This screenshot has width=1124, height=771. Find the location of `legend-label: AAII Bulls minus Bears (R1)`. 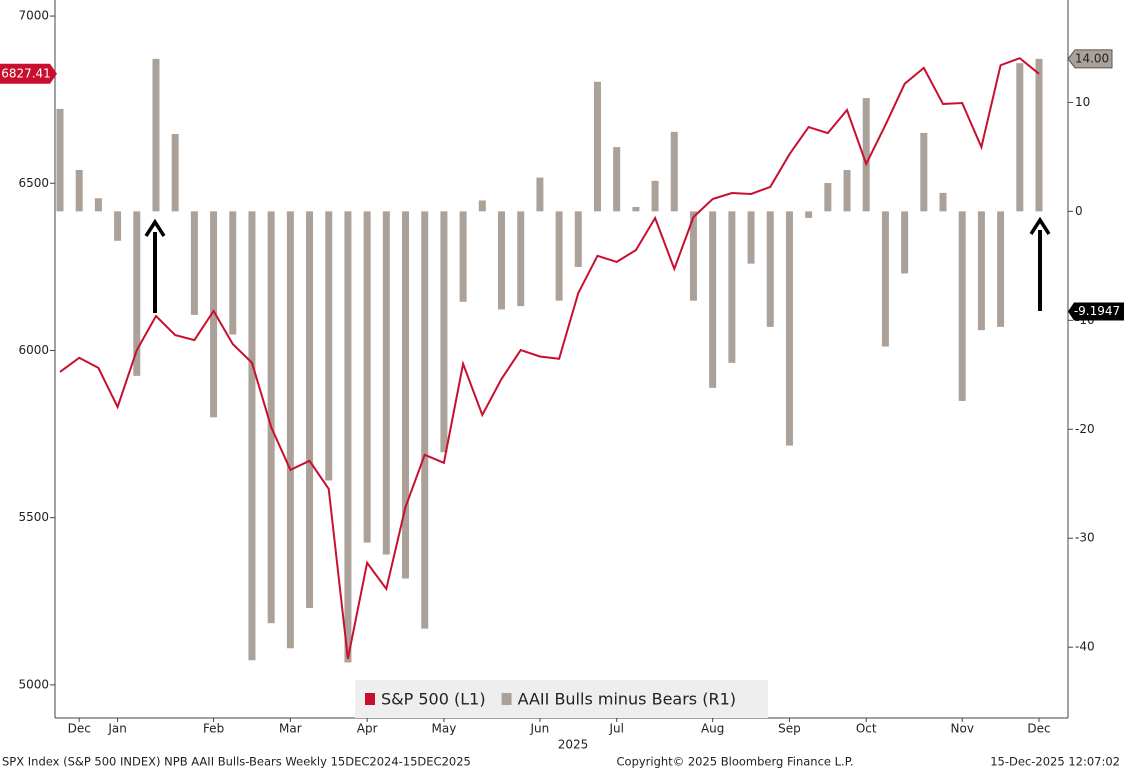

legend-label: AAII Bulls minus Bears (R1) is located at coordinates (627, 699).